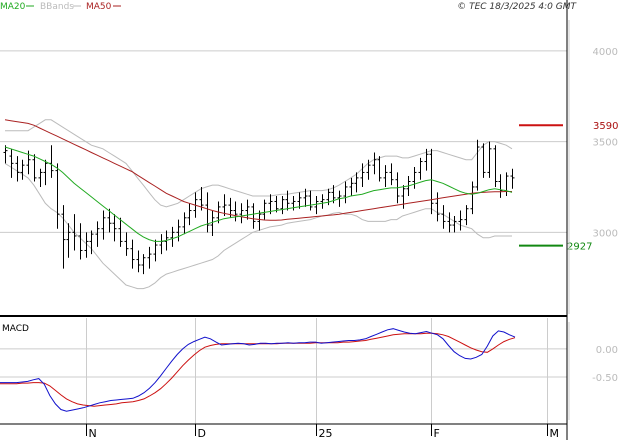 Image resolution: width=627 pixels, height=440 pixels. What do you see at coordinates (99, 7) in the screenshot?
I see `legend-ma50: MA50` at bounding box center [99, 7].